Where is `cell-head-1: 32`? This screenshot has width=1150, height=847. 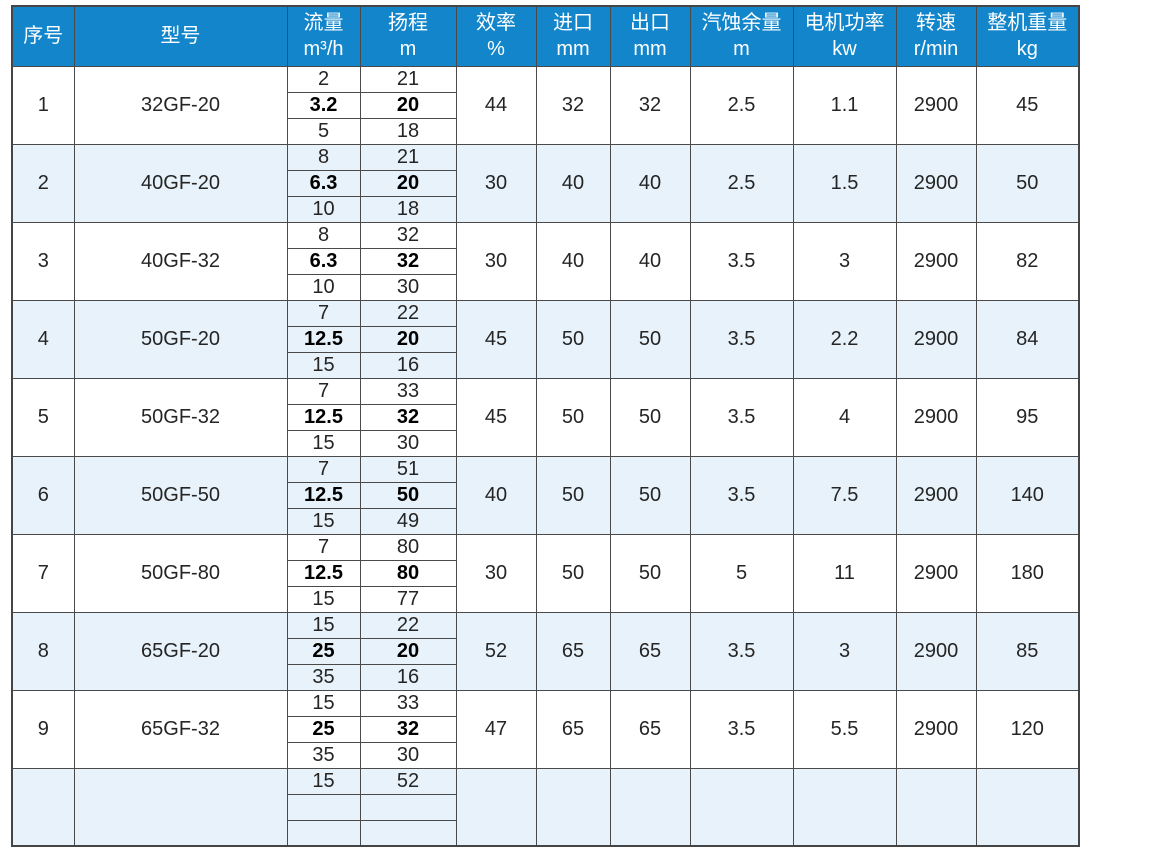 cell-head-1: 32 is located at coordinates (408, 235).